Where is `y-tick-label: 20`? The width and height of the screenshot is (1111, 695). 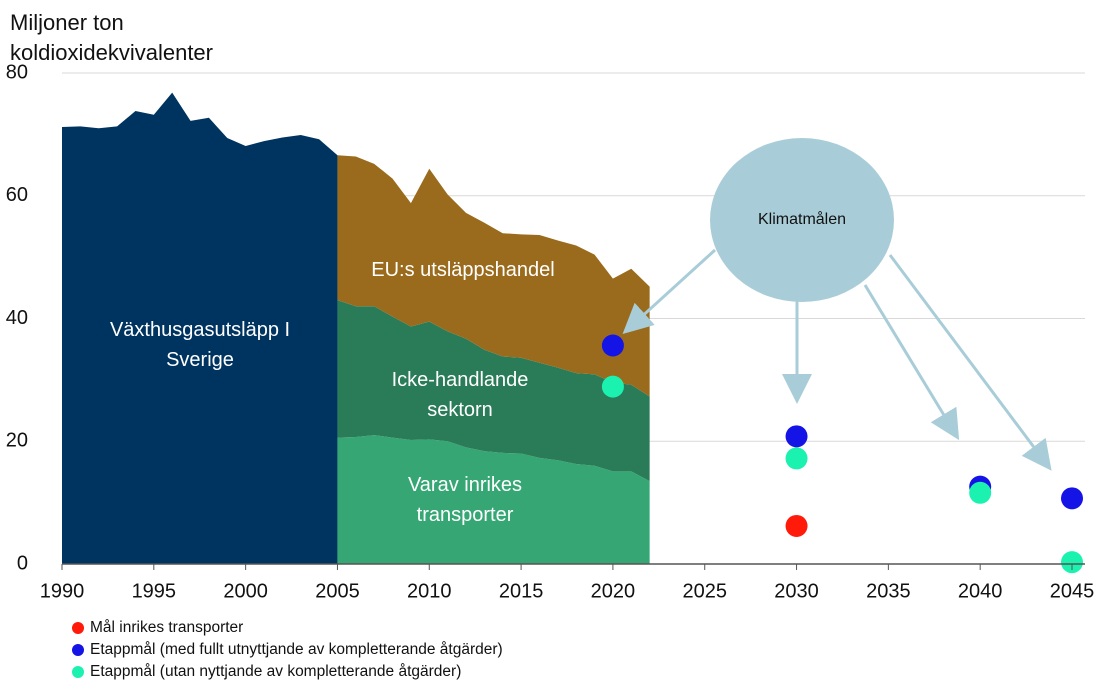 y-tick-label: 20 is located at coordinates (17, 441).